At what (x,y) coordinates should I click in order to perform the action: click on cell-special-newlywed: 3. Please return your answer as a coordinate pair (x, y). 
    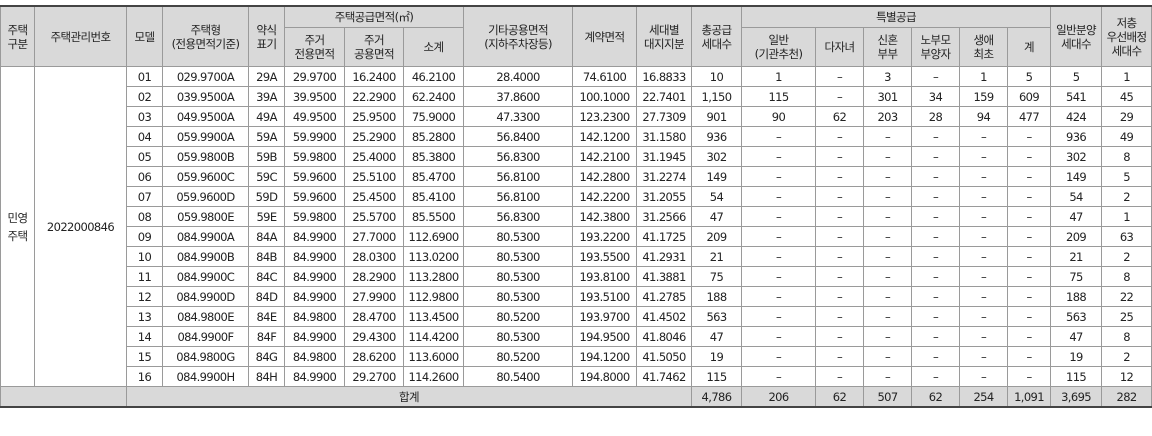
    Looking at the image, I should click on (888, 76).